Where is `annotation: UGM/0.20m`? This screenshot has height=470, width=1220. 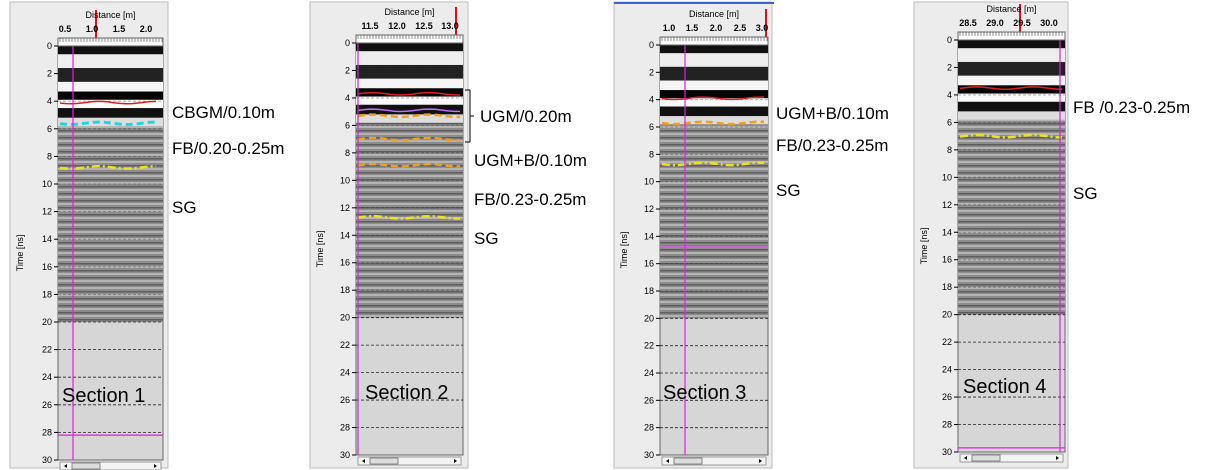
annotation: UGM/0.20m is located at coordinates (526, 116).